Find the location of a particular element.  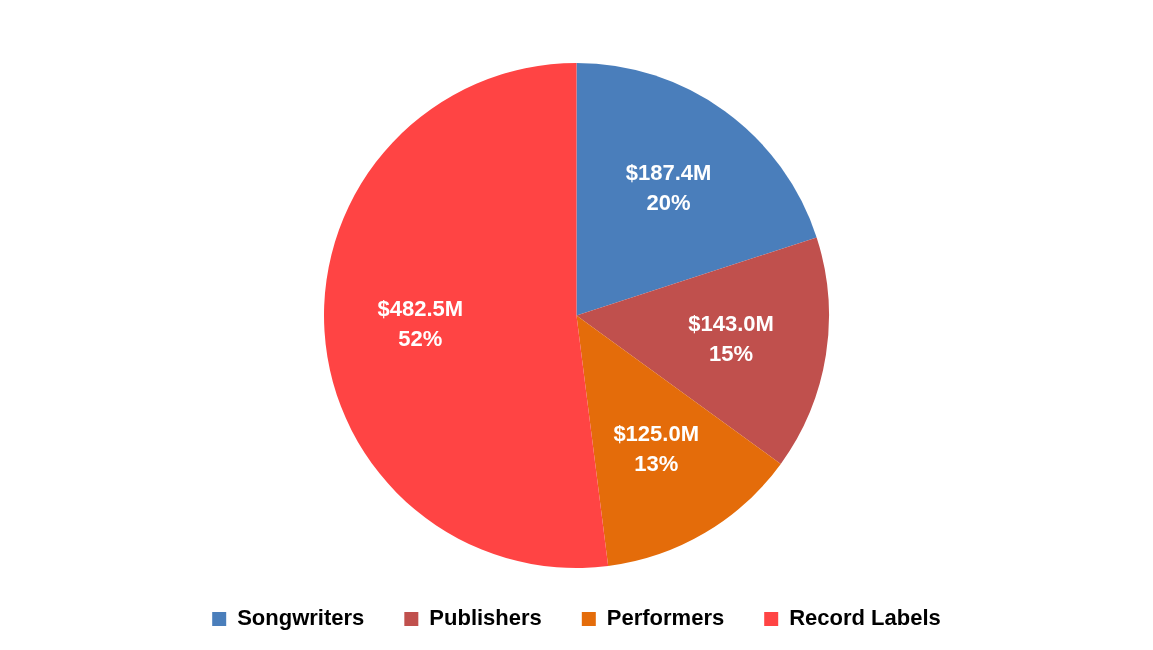

data-label: $482.5M 52% is located at coordinates (420, 324).